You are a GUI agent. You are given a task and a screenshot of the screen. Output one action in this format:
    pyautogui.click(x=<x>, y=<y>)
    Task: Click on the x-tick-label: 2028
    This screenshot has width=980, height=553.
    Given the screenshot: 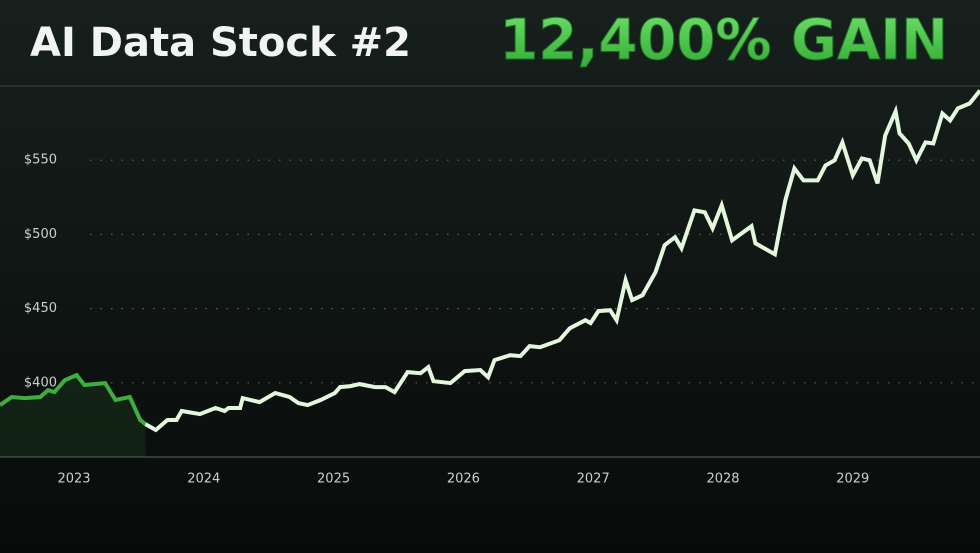 What is the action you would take?
    pyautogui.click(x=722, y=479)
    